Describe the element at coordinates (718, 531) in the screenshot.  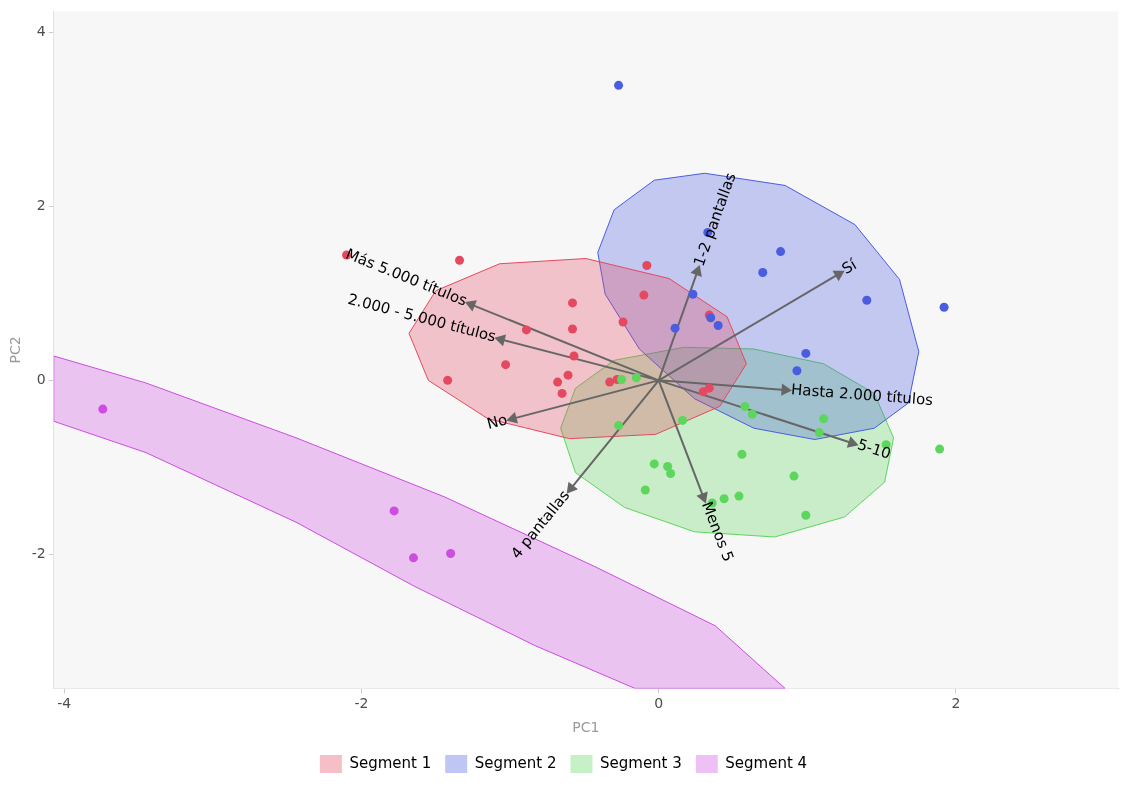
I see `annotation: Menos 5` at that location.